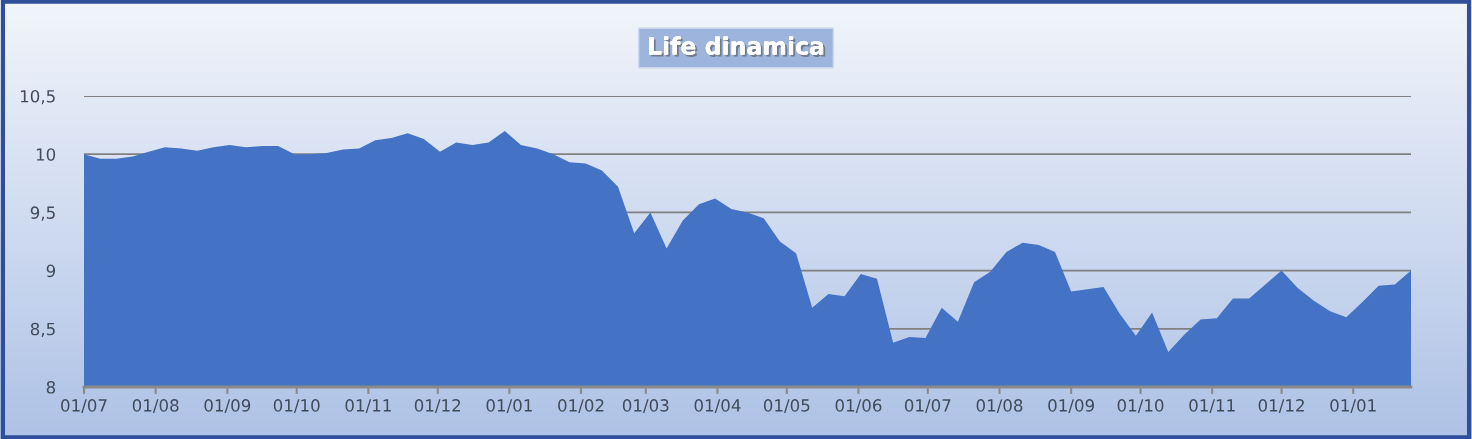  I want to click on y-tick-label: 10,5, so click(37, 97).